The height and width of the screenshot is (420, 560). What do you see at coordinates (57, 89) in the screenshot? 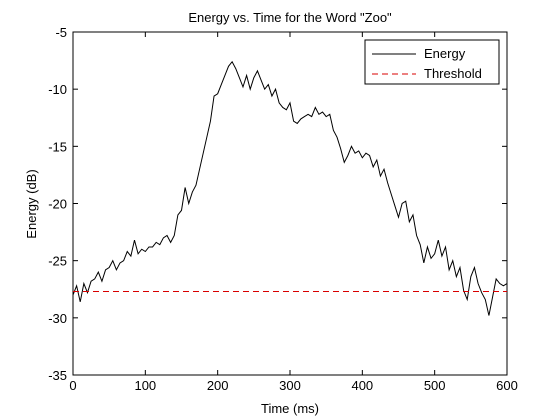
I see `y-tick-label: -10` at bounding box center [57, 89].